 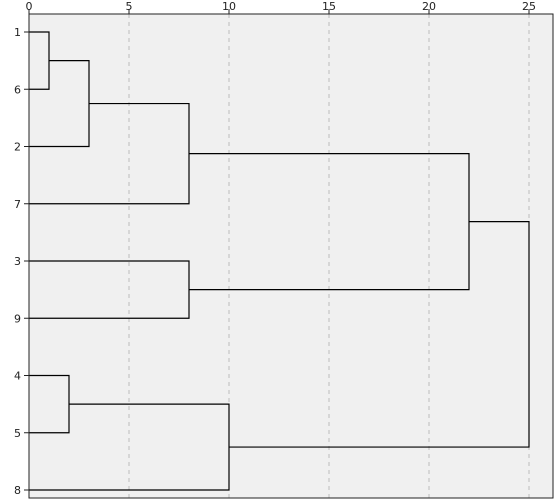 What do you see at coordinates (17, 490) in the screenshot?
I see `leaf-label-8: 8` at bounding box center [17, 490].